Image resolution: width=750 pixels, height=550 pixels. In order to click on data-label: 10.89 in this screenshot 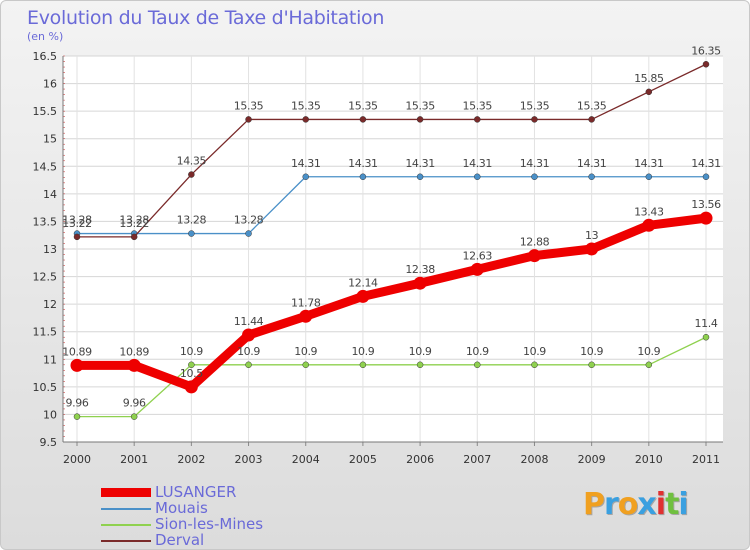, I will do `click(134, 351)`.